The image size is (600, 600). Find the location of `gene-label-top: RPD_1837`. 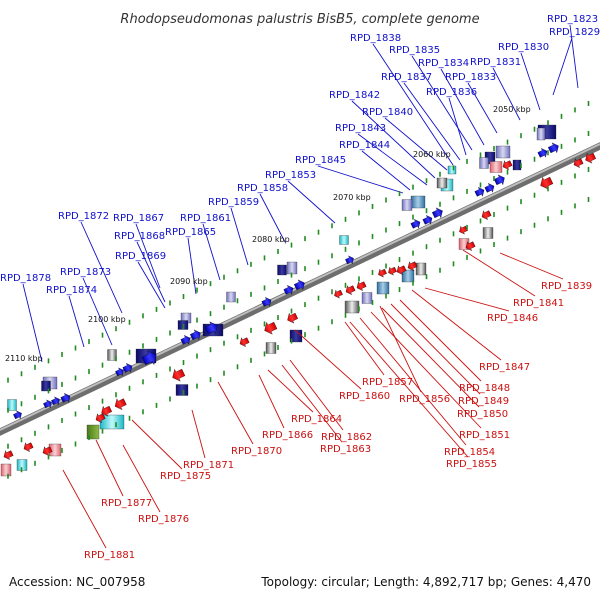

gene-label-top: RPD_1837 is located at coordinates (406, 77).